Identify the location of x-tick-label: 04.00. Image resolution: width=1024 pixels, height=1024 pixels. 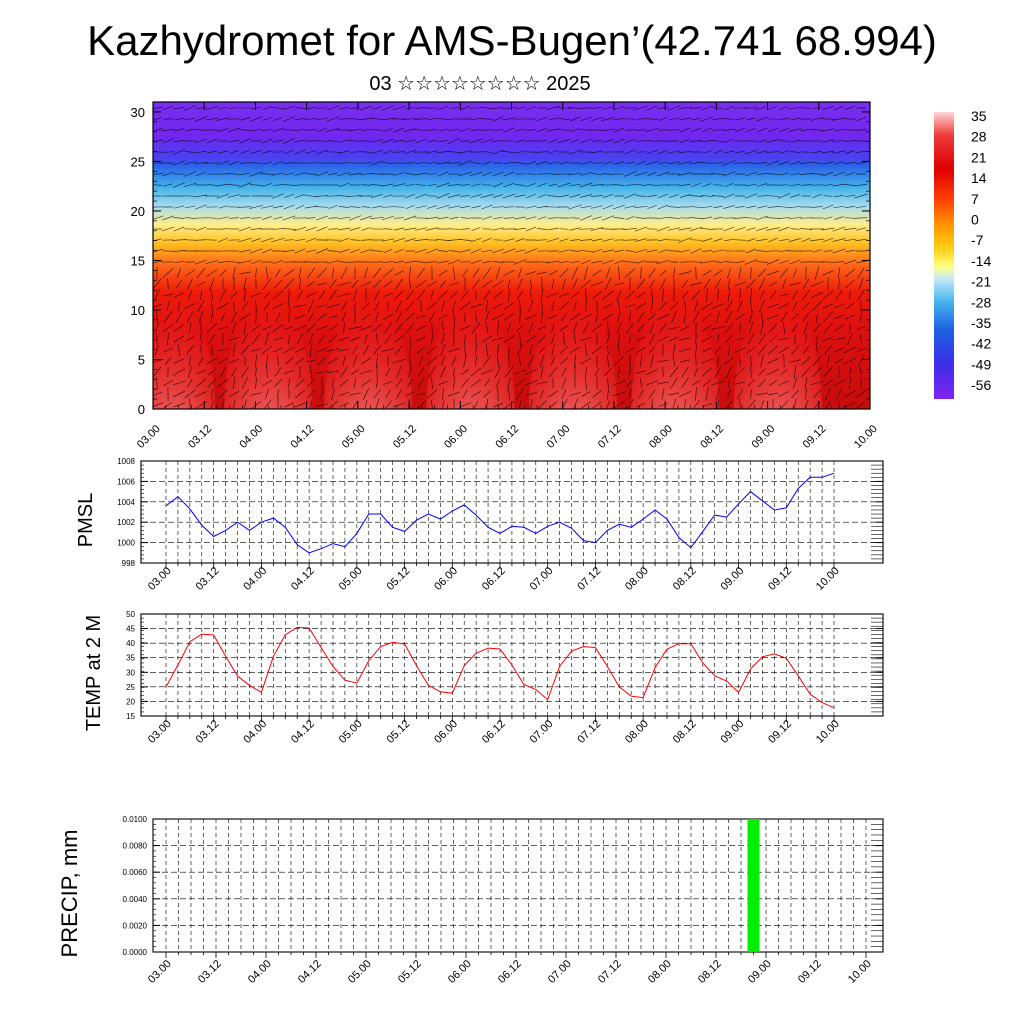
(255, 579).